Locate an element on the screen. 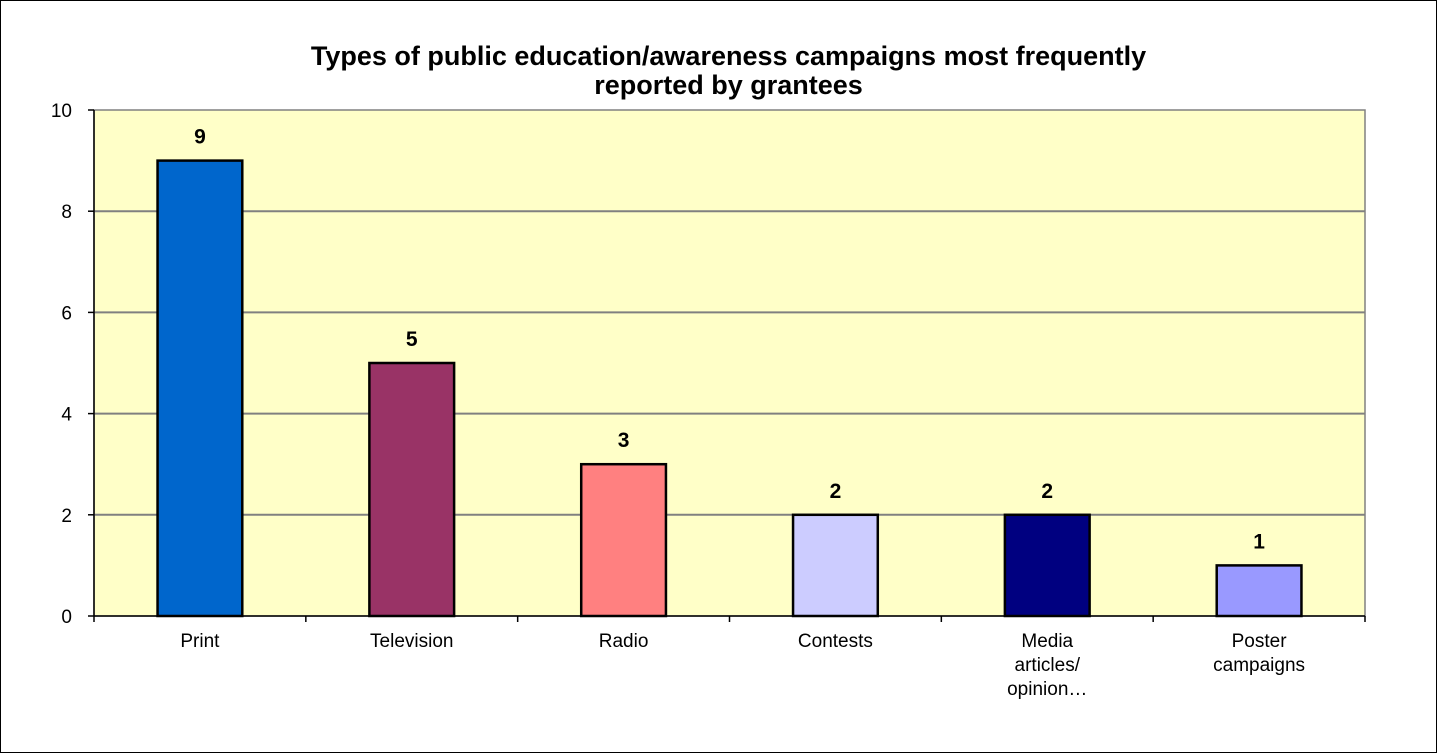 Image resolution: width=1437 pixels, height=753 pixels. x-tick-label-4-0: Media is located at coordinates (1047, 641).